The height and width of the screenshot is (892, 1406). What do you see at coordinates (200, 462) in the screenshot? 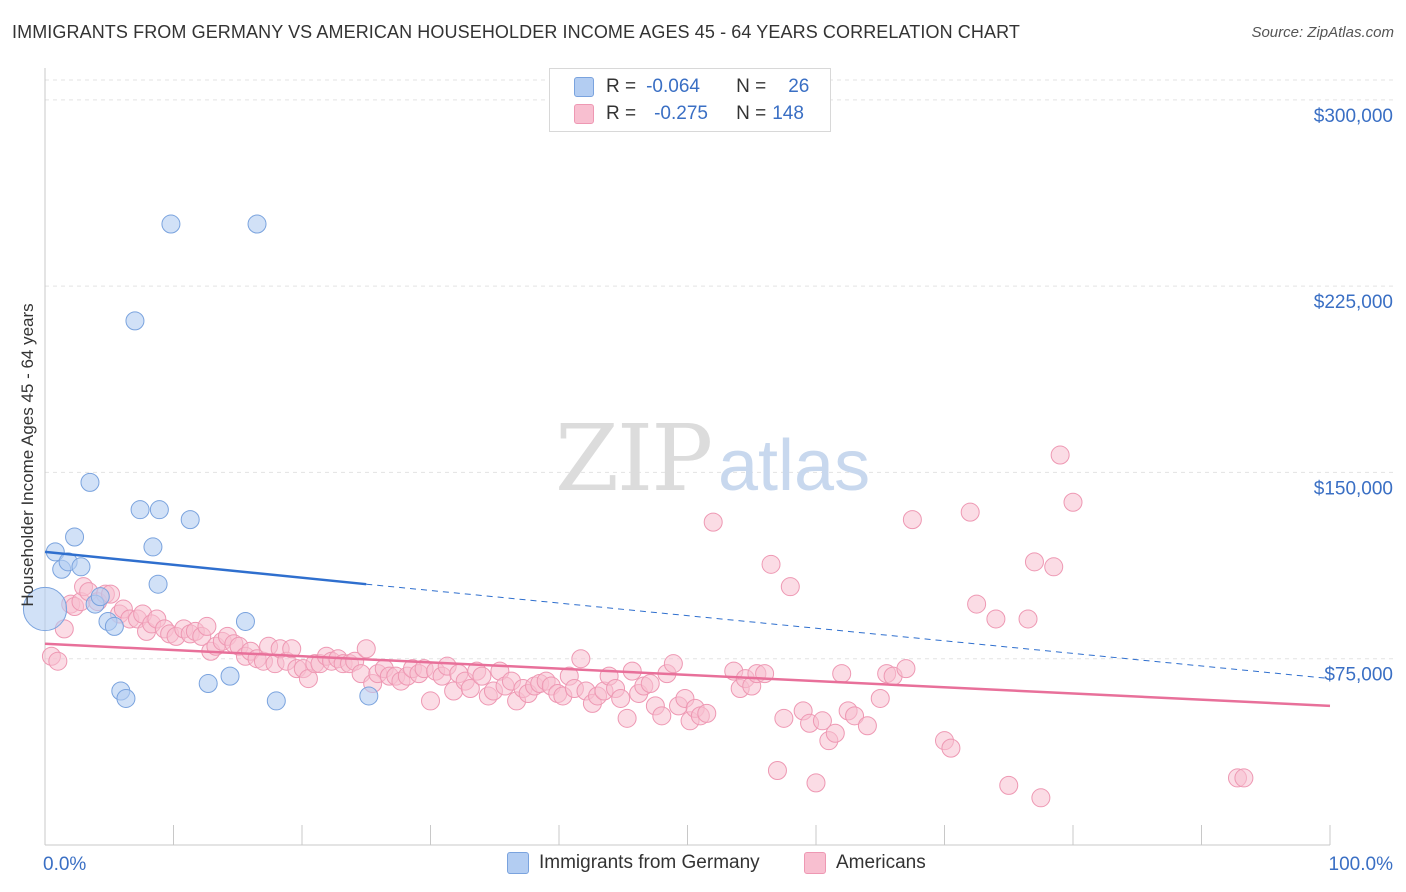
I see `germany-points` at bounding box center [200, 462].